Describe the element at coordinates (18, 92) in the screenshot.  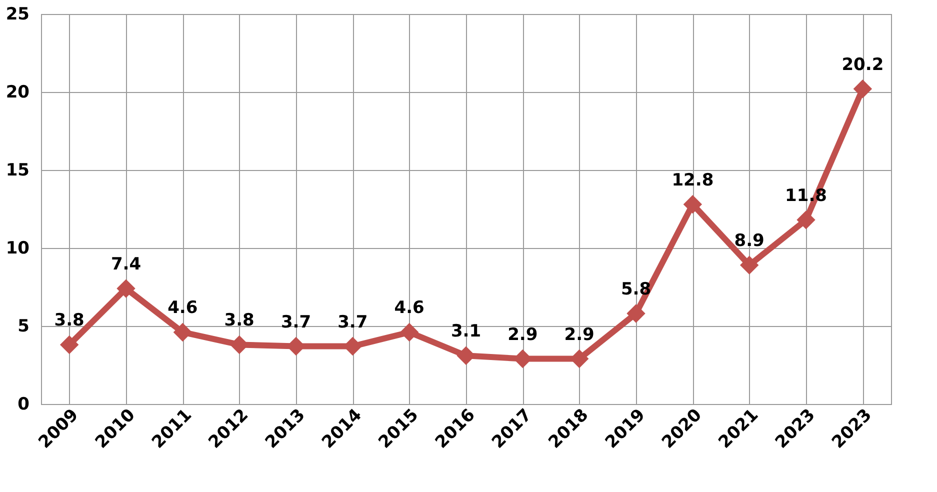
I see `y-tick-label: 20` at that location.